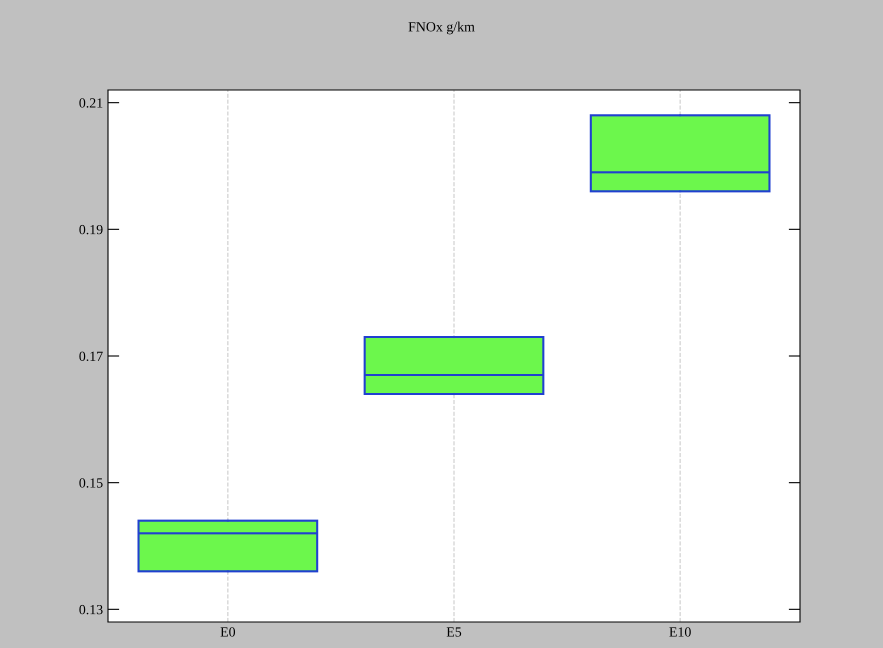  What do you see at coordinates (90, 103) in the screenshot?
I see `y-tick-label: 0.21` at bounding box center [90, 103].